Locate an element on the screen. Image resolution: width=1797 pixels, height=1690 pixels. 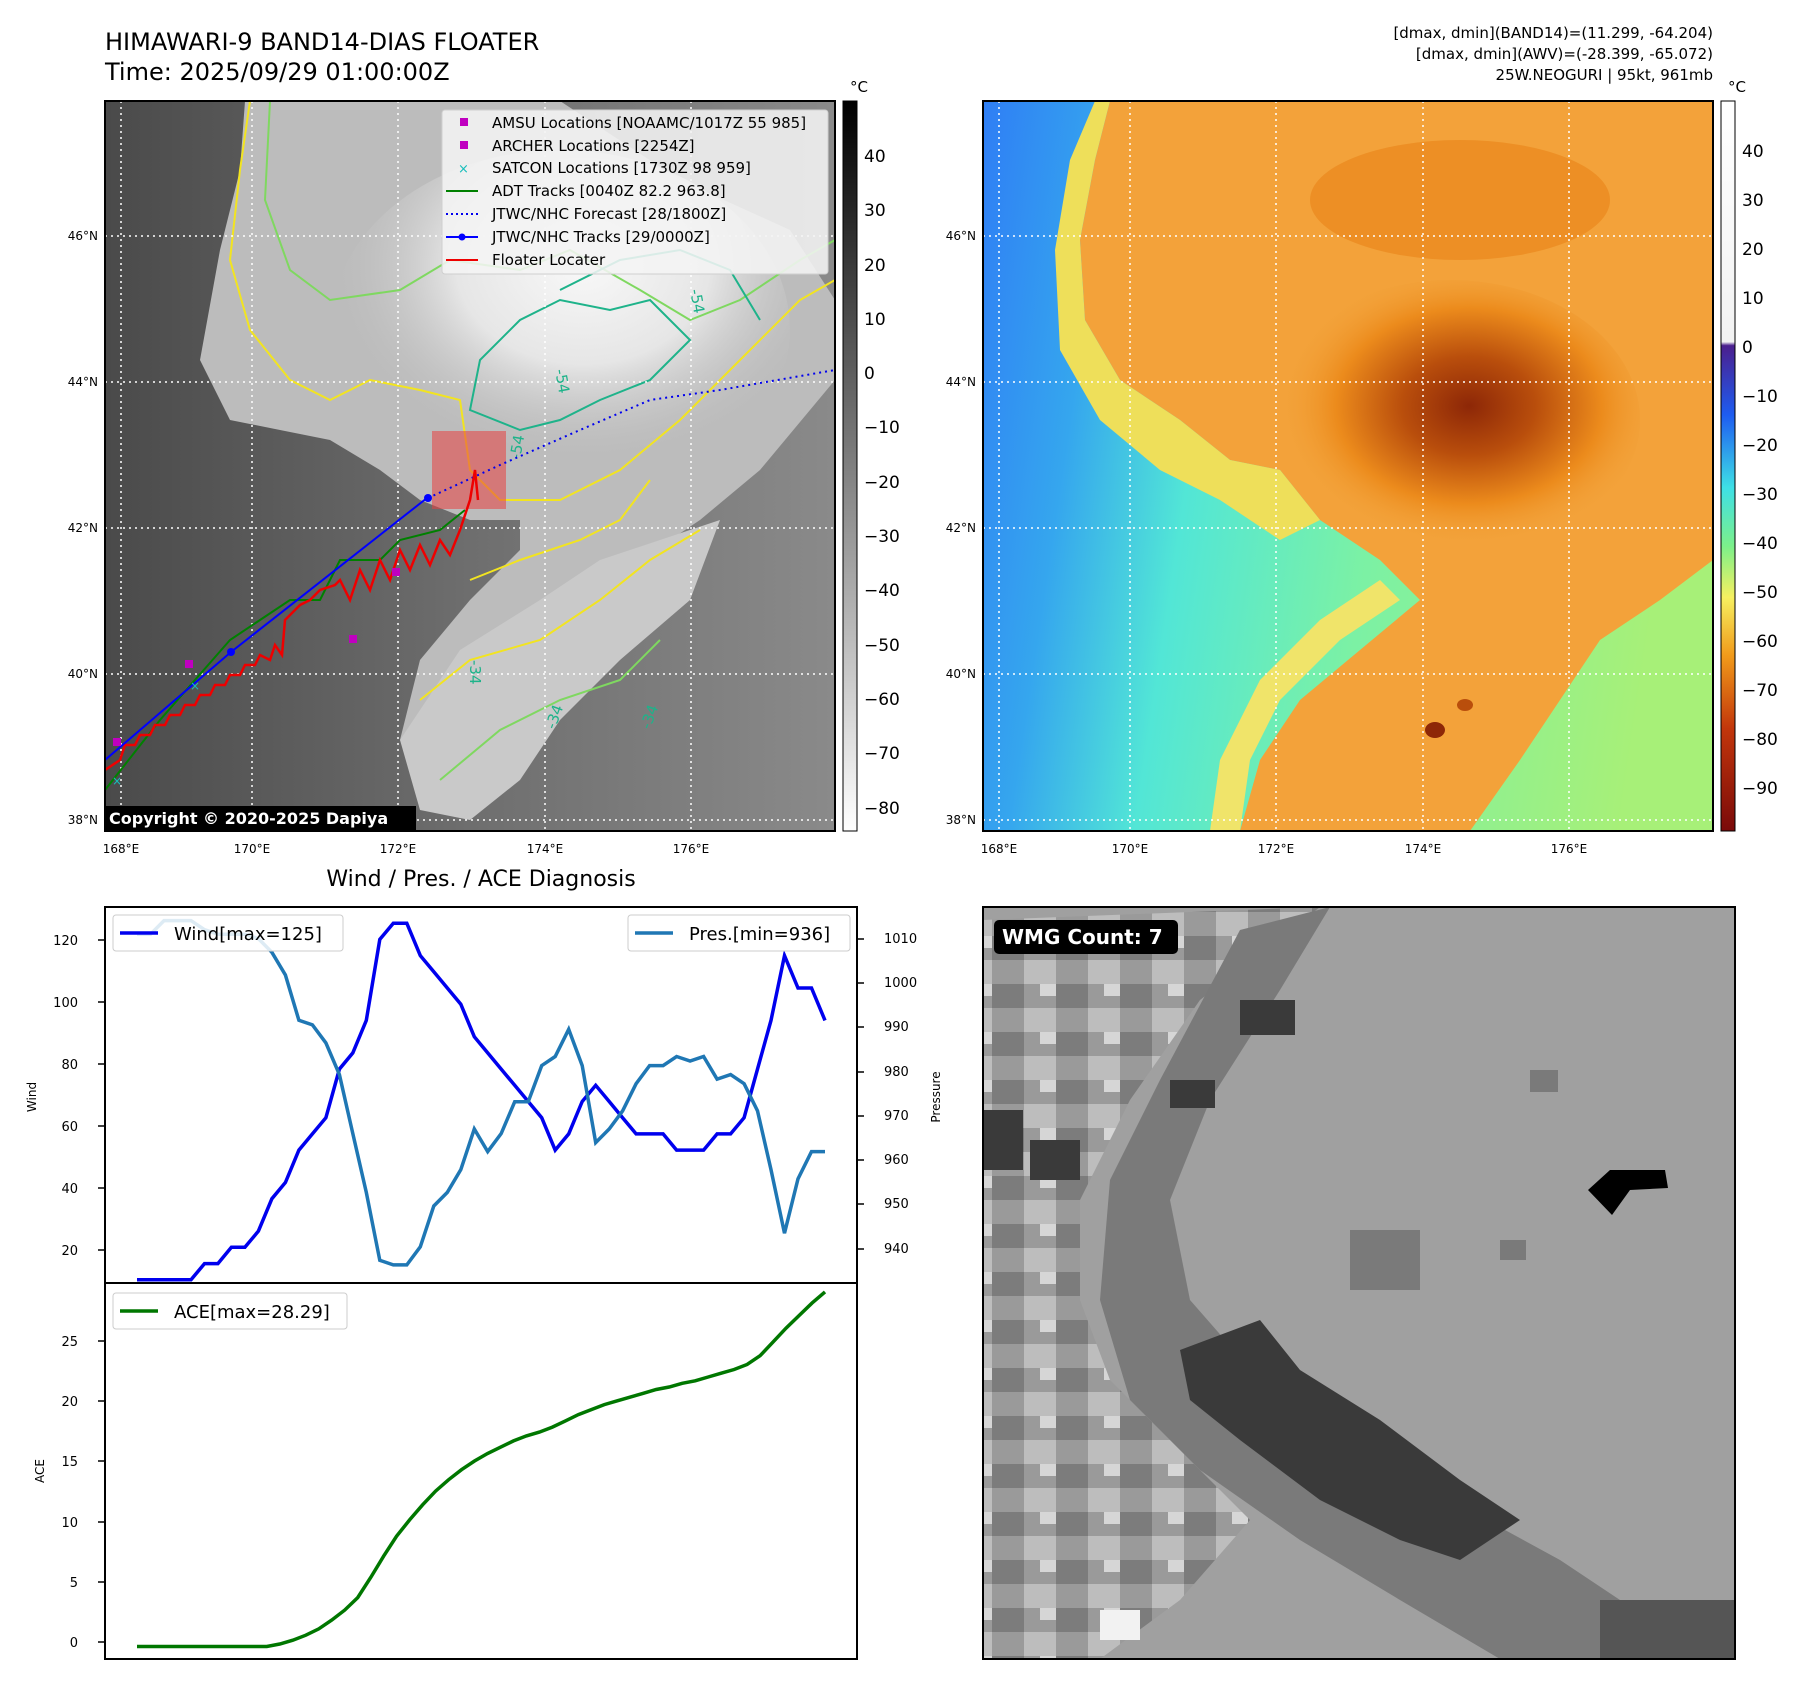
wmg-darkest-band is located at coordinates (1350, 1440).